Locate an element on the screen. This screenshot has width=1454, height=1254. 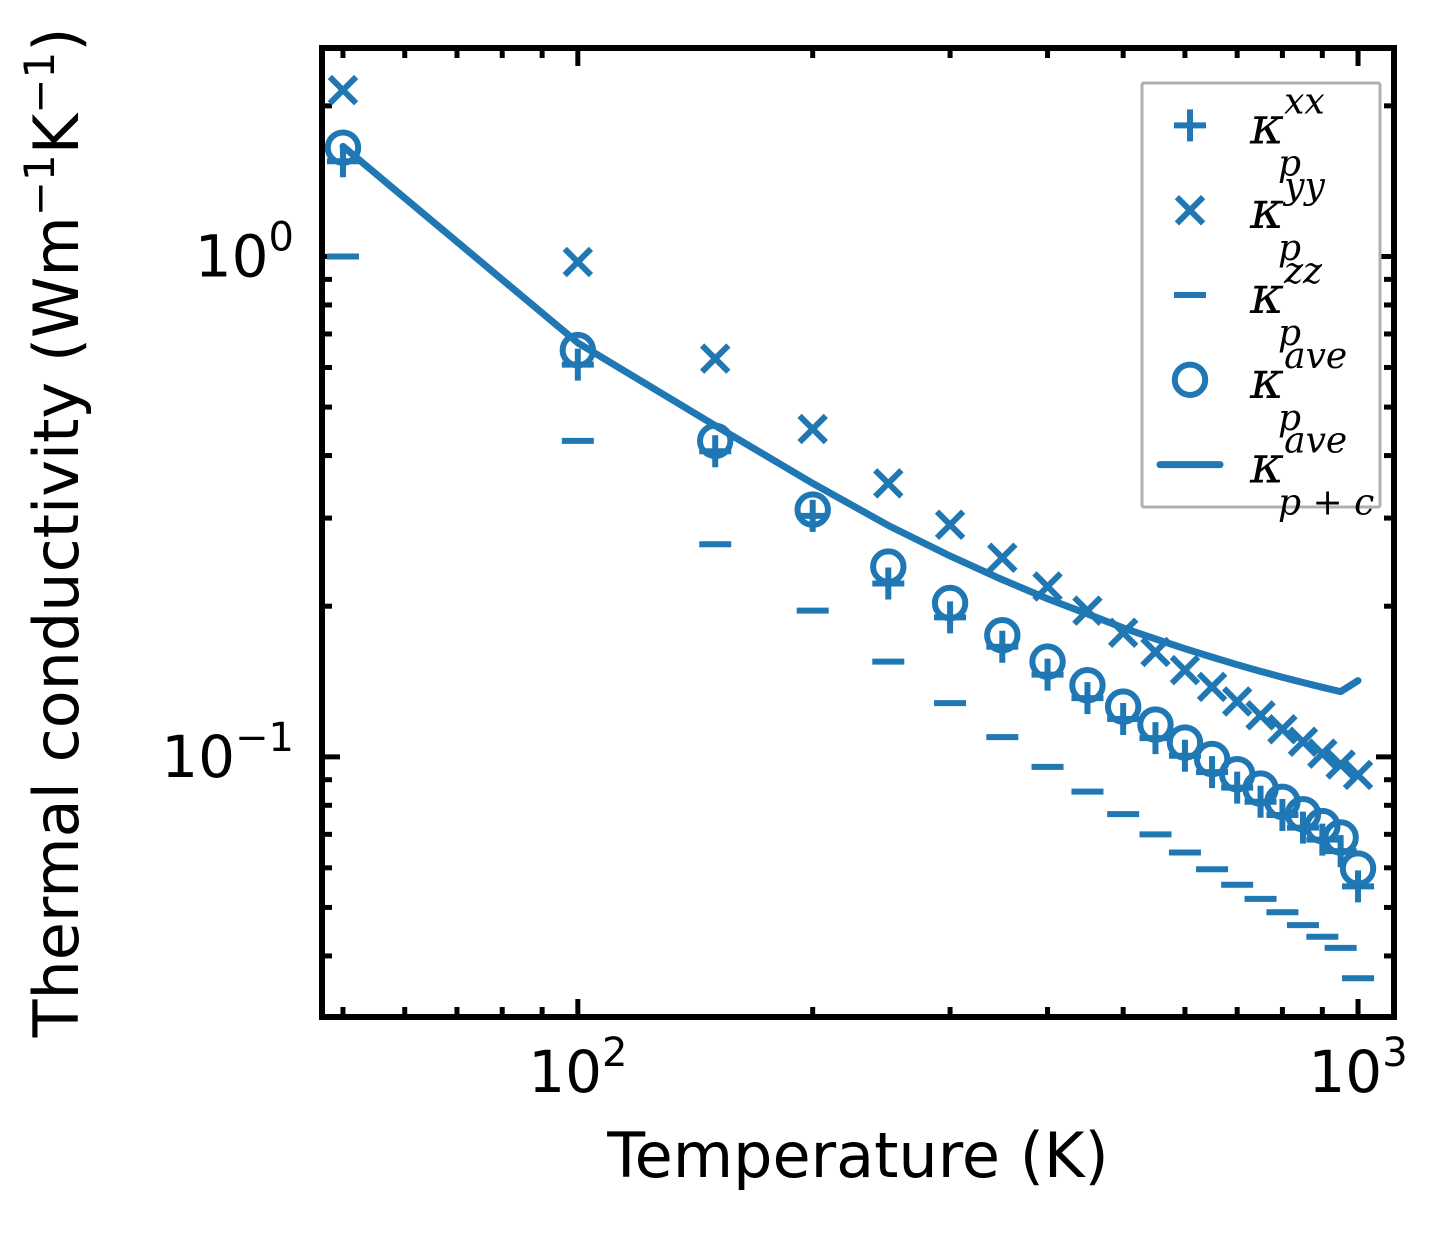
legend-item-kappa_p_plus_c_ave: κave p + c is located at coordinates (1265, 472).